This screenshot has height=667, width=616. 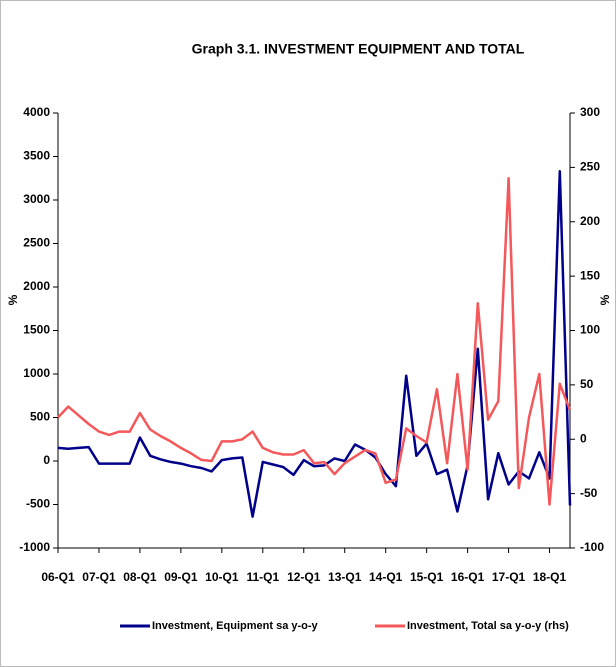 I want to click on y-tick-label: -1000, so click(x=34, y=547).